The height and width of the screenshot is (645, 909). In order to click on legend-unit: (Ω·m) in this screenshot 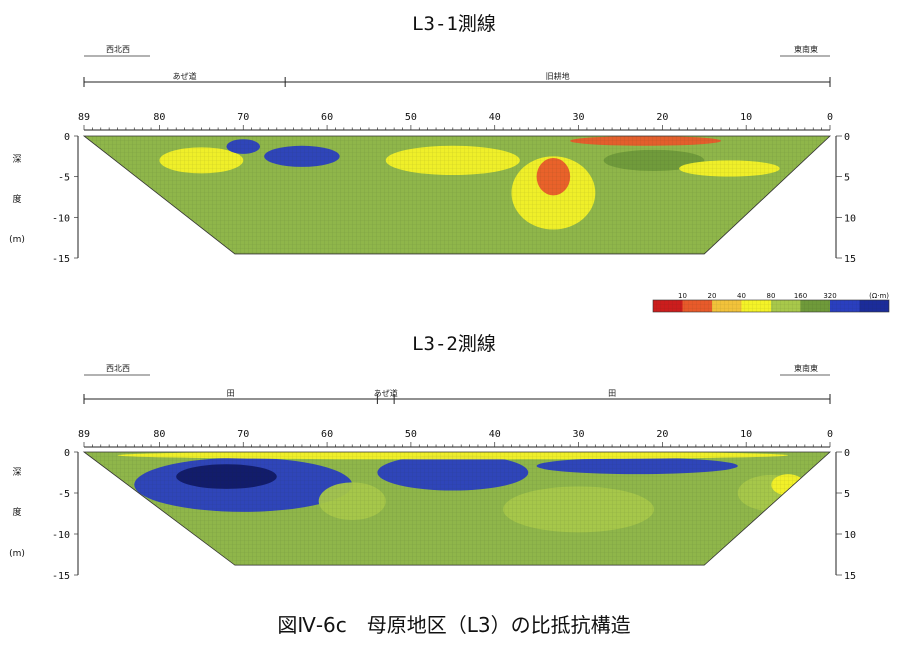, I will do `click(879, 296)`.